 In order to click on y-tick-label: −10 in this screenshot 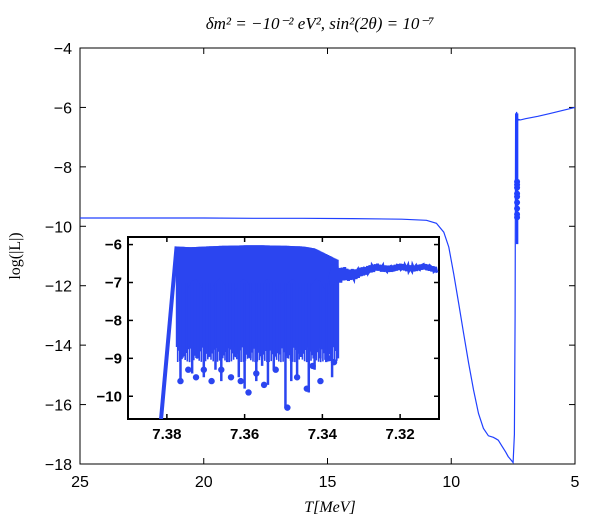, I will do `click(58, 227)`.